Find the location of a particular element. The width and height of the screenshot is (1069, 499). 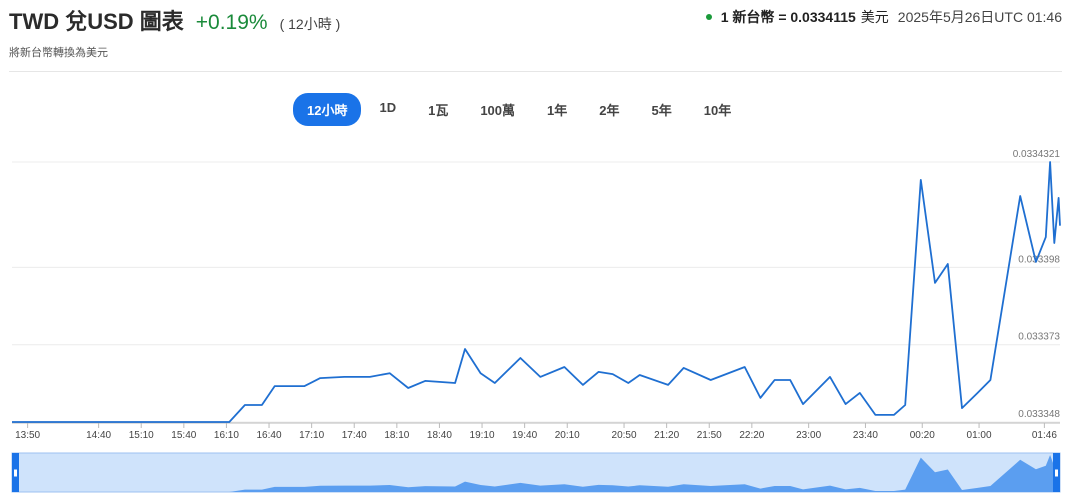

y-tick-label: 0.033348 is located at coordinates (1039, 414).